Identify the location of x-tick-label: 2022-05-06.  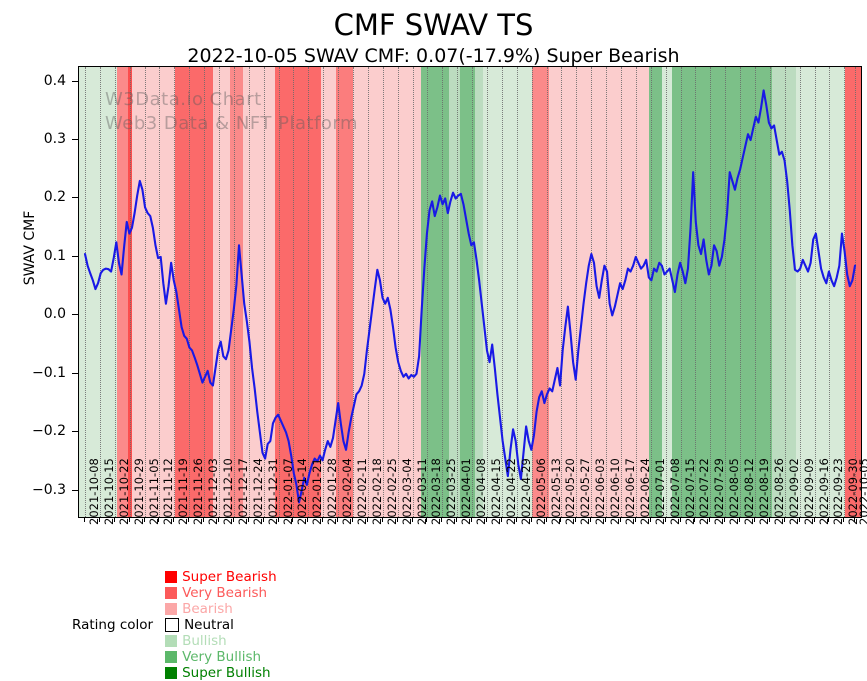
(540, 491).